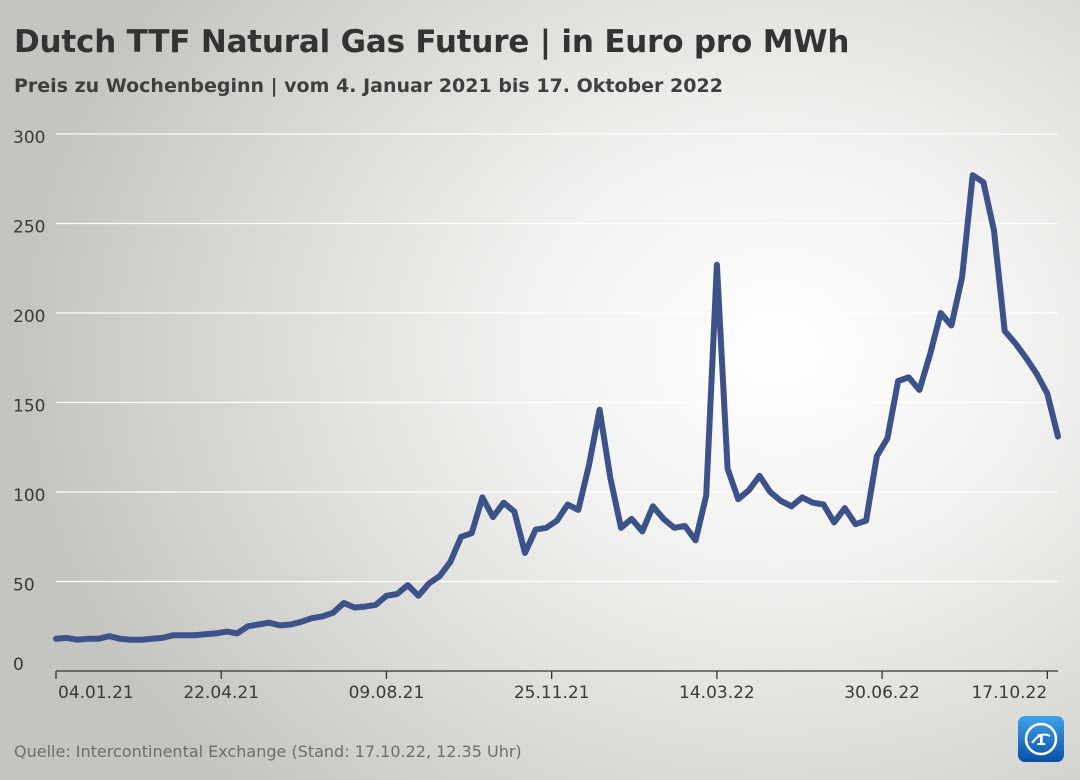 This screenshot has width=1080, height=780. What do you see at coordinates (29, 407) in the screenshot?
I see `y-tick-label: 150` at bounding box center [29, 407].